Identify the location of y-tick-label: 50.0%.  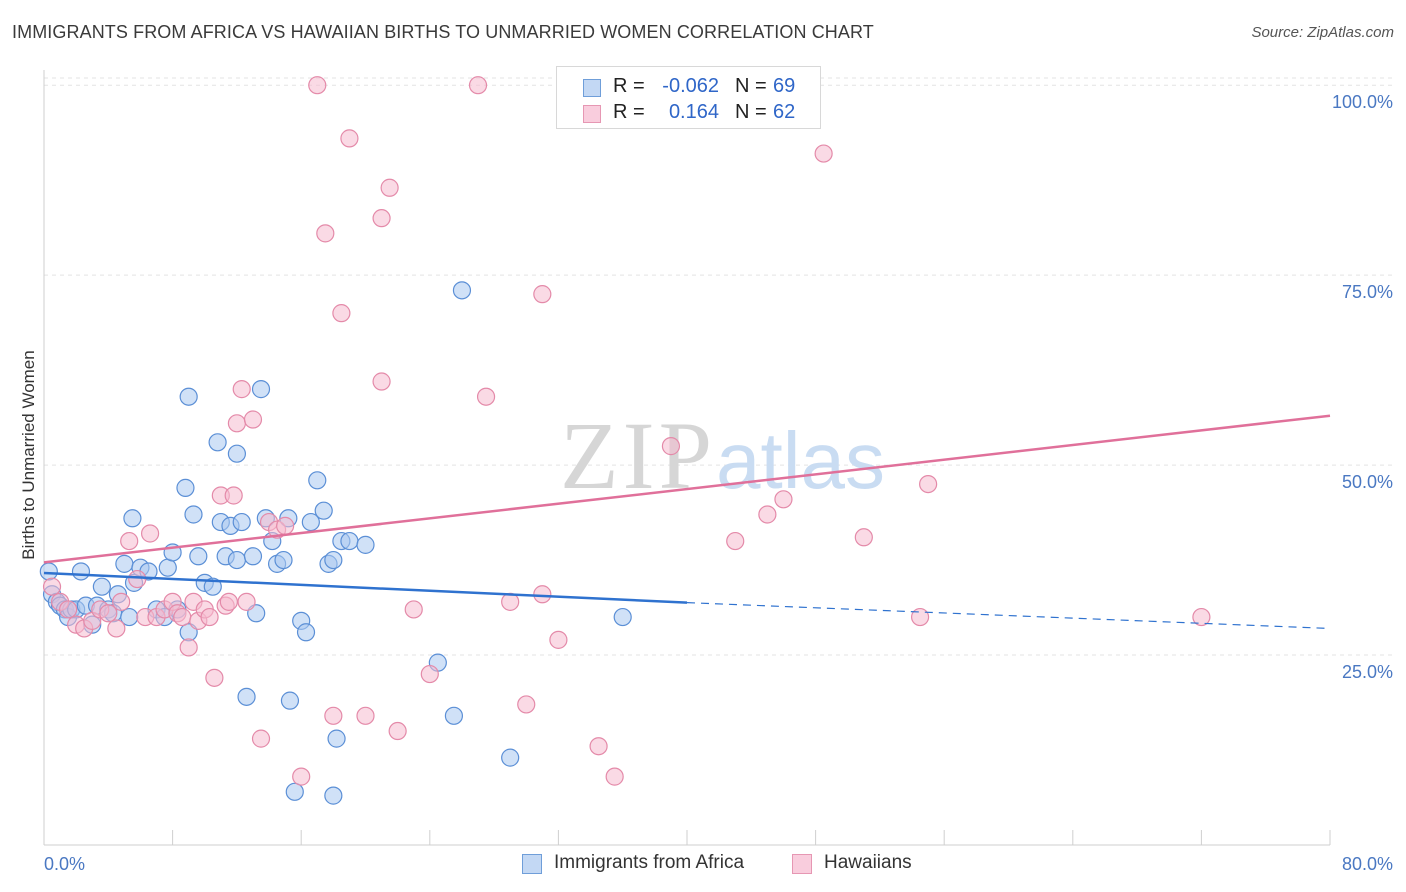
(1367, 482).